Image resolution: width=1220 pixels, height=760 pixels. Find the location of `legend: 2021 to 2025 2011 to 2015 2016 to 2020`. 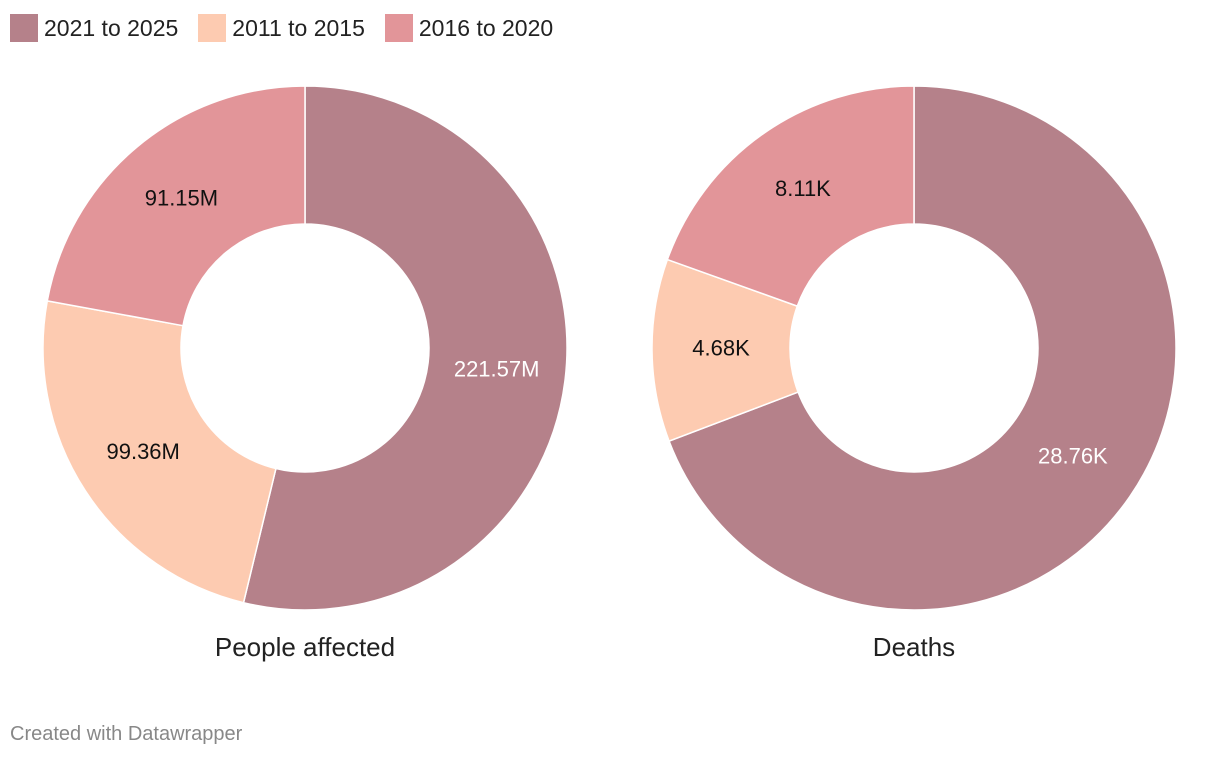

legend: 2021 to 2025 2011 to 2015 2016 to 2020 is located at coordinates (291, 28).